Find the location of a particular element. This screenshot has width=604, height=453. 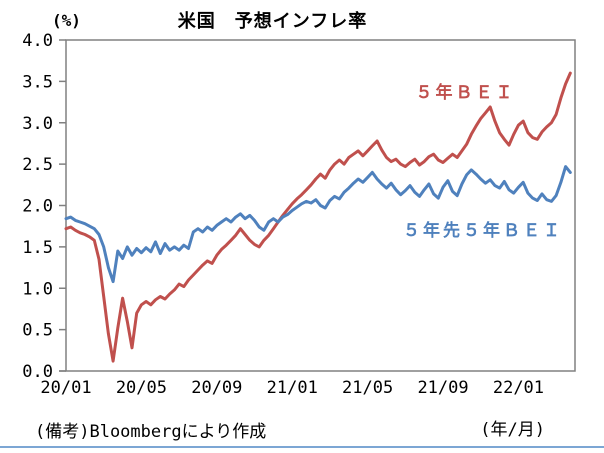

series-label-5y-bei: ５年ＢＥＩ is located at coordinates (465, 93).